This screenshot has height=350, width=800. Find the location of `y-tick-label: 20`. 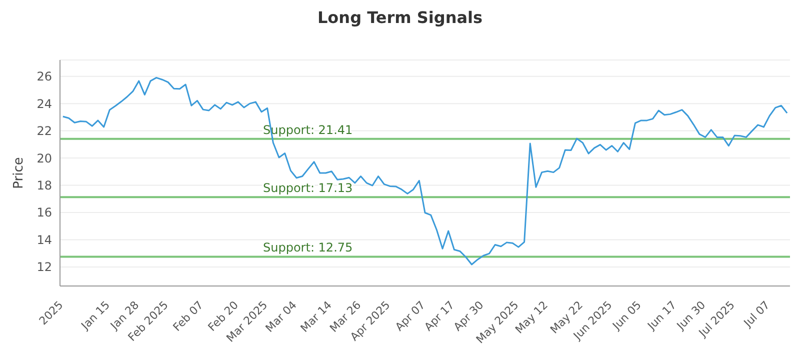

y-tick-label: 20 is located at coordinates (44, 158).